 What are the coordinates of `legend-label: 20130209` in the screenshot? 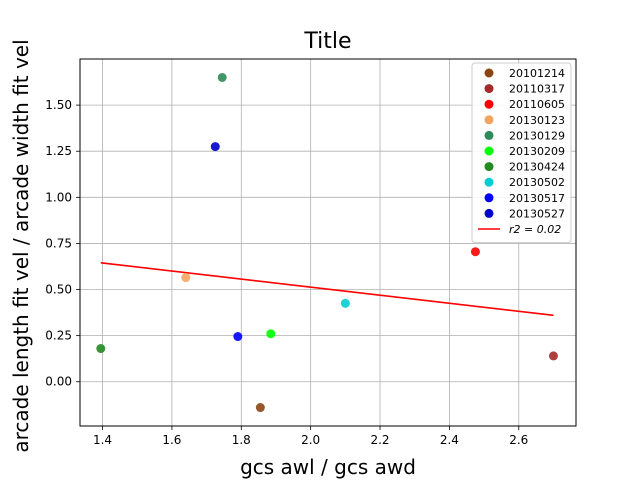 It's located at (537, 151).